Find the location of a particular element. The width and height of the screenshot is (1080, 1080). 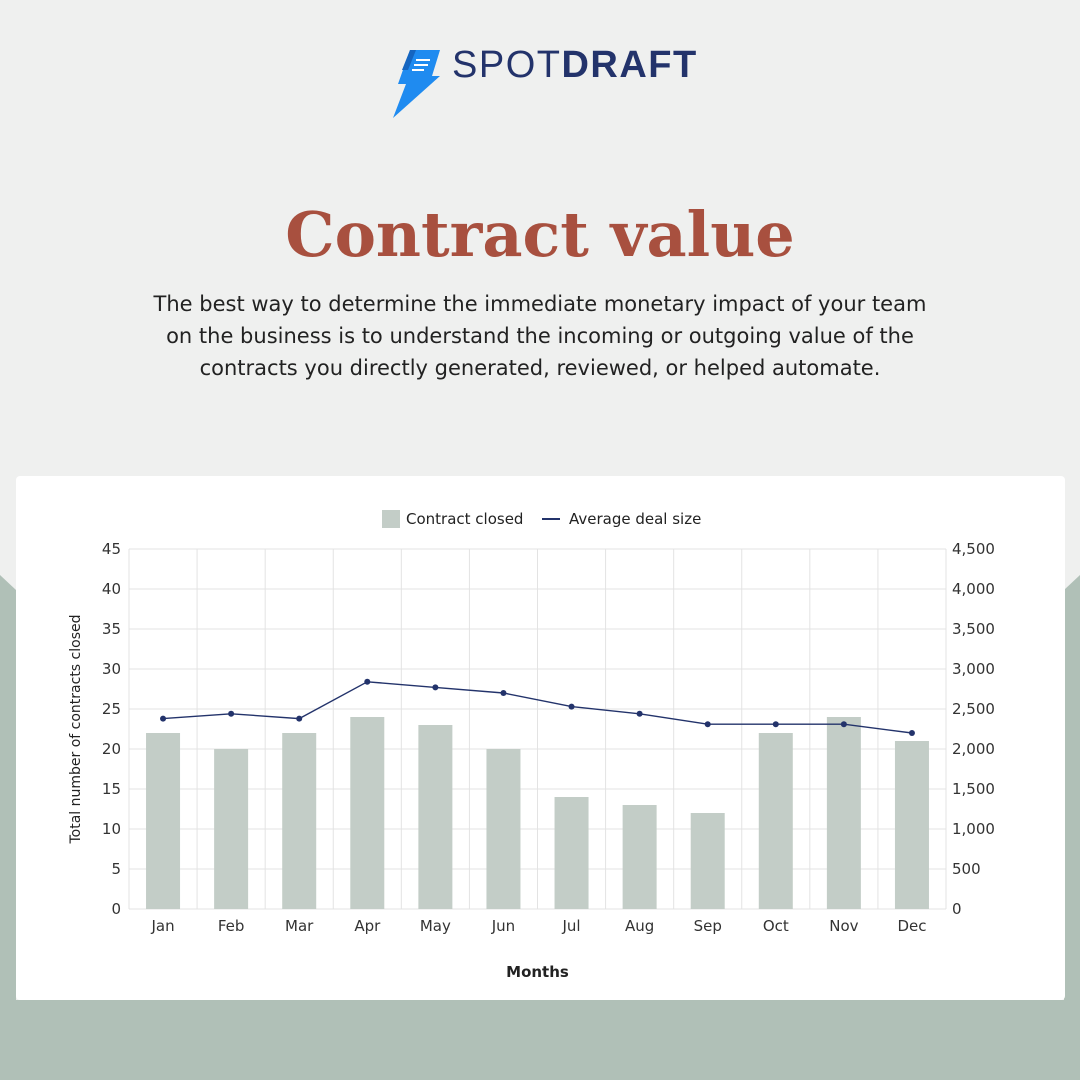

y2-tick-label: 4,000 is located at coordinates (973, 589).